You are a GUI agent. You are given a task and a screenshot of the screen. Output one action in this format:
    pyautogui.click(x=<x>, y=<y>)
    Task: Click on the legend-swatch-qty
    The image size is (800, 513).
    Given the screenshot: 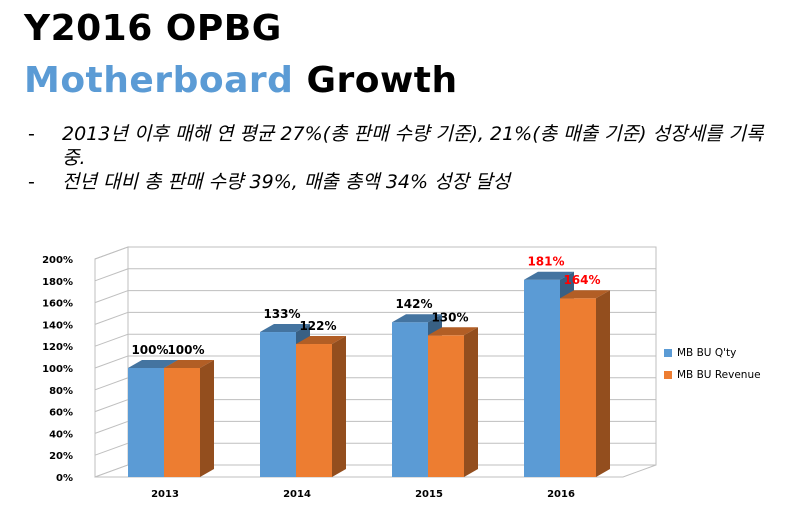 What is the action you would take?
    pyautogui.click(x=668, y=353)
    